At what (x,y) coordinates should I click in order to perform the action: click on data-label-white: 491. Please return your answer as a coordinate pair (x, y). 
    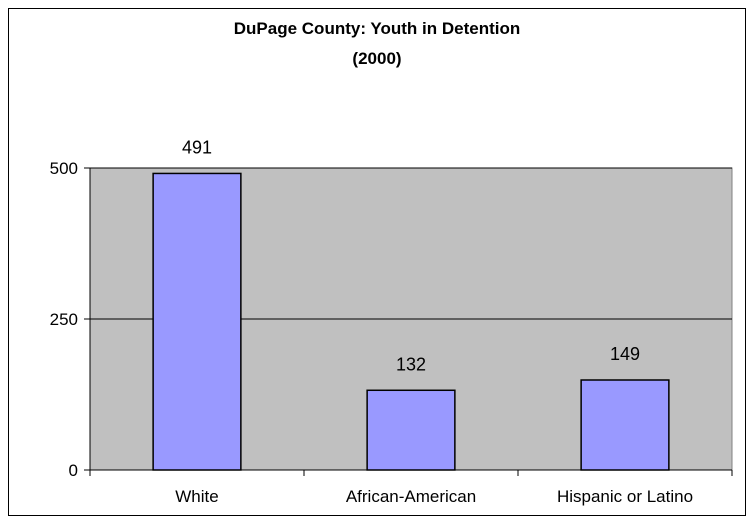
    Looking at the image, I should click on (197, 147).